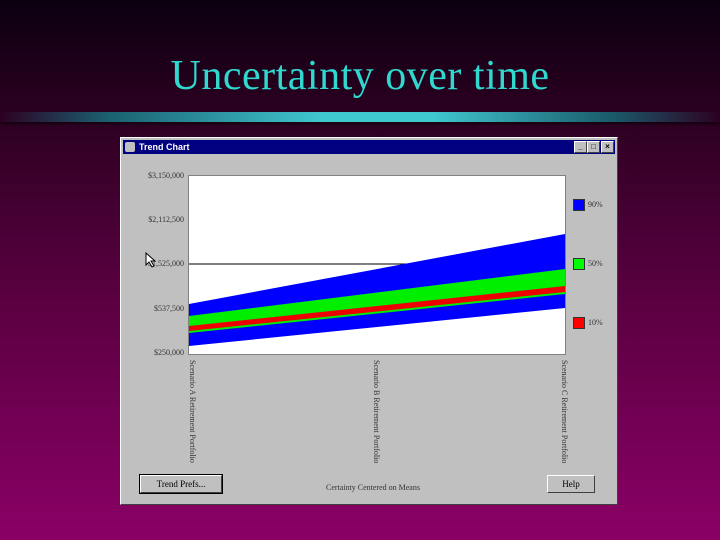  I want to click on window-titlebar: Trend Chart _ □ ×, so click(369, 147).